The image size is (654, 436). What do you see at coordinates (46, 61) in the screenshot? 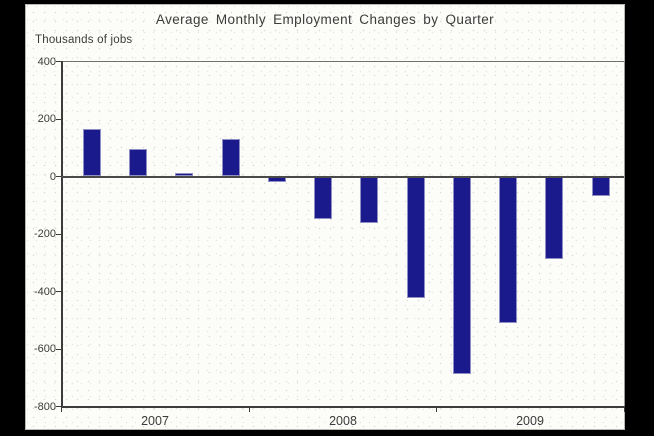
I see `y-tick-label: 400` at bounding box center [46, 61].